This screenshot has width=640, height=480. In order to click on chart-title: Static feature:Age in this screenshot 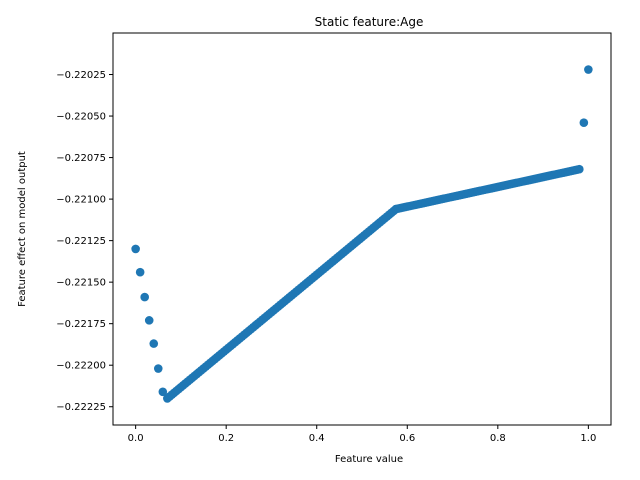, I will do `click(369, 22)`.